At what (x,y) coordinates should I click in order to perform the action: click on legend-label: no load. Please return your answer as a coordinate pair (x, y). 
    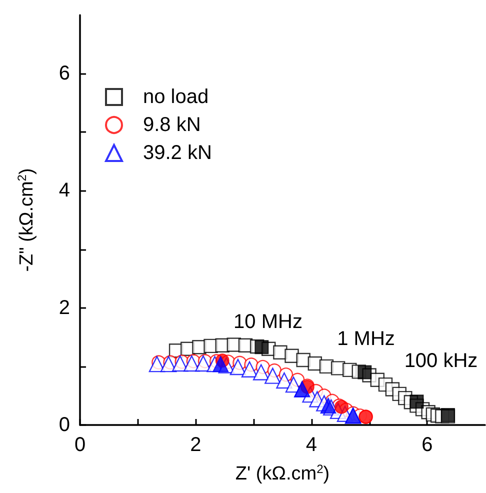
    Looking at the image, I should click on (176, 97).